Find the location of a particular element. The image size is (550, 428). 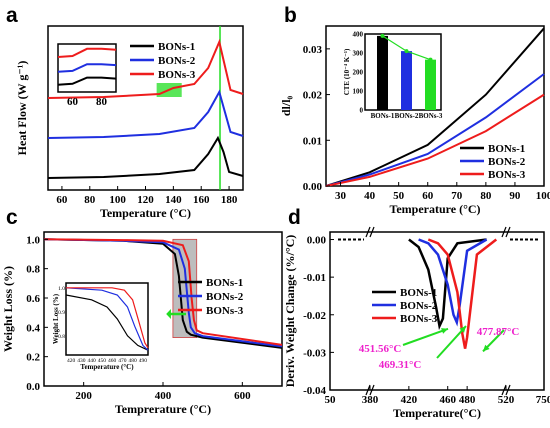

panel-c-inset-xticklabel-490: 490 is located at coordinates (143, 361).